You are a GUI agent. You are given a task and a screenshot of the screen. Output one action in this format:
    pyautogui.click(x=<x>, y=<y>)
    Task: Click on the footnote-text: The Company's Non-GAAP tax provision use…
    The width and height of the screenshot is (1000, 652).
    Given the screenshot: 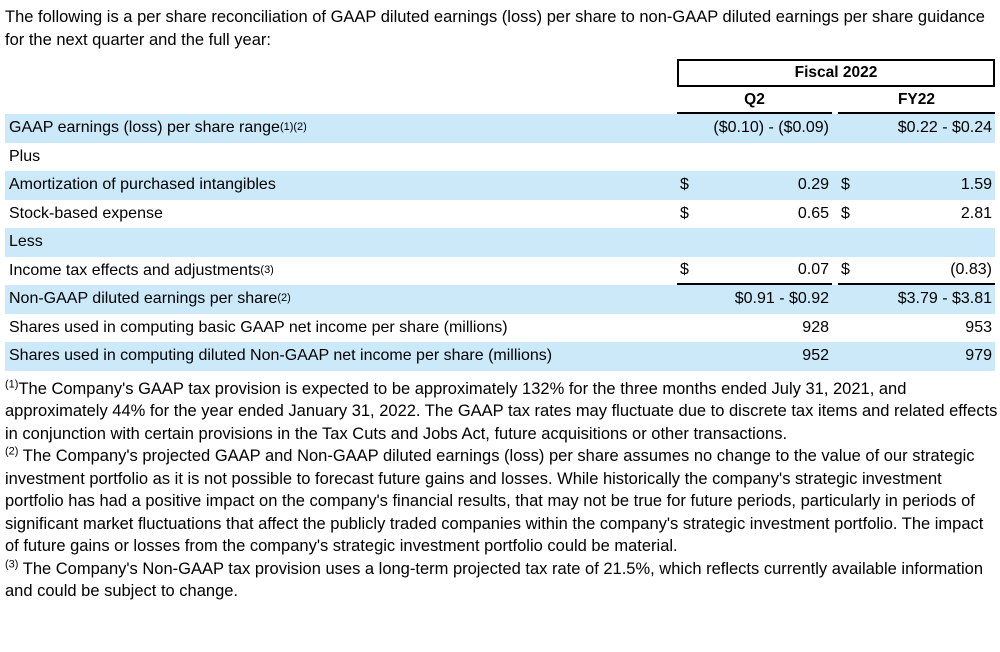 What is the action you would take?
    pyautogui.click(x=494, y=580)
    